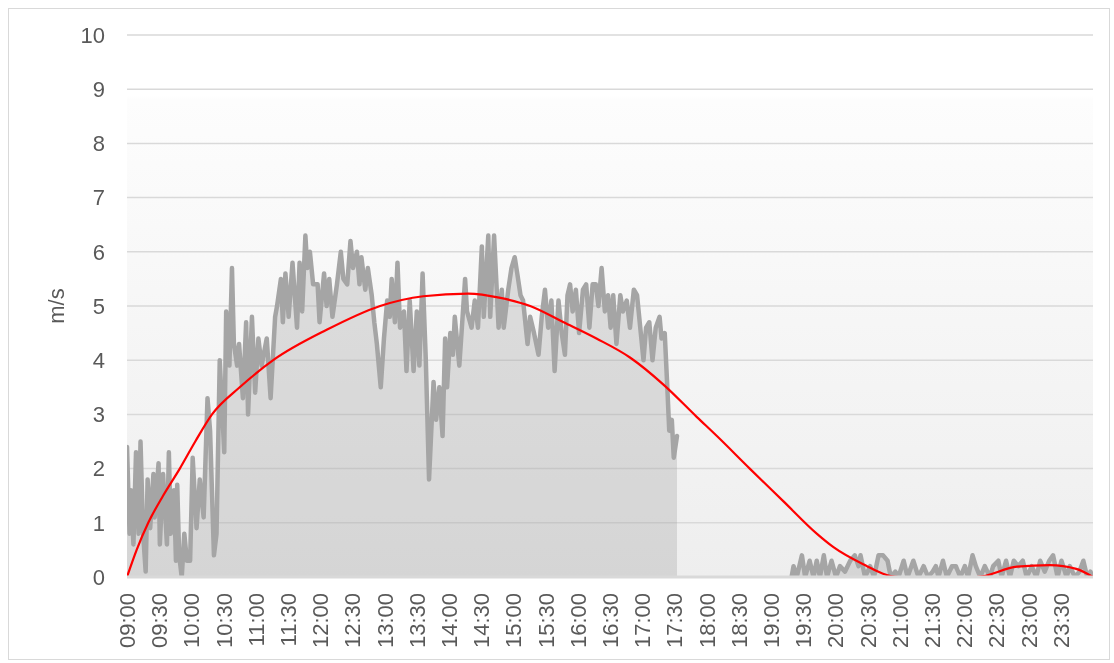 The height and width of the screenshot is (663, 1114). Describe the element at coordinates (98, 144) in the screenshot. I see `y-tick-label: 8` at that location.